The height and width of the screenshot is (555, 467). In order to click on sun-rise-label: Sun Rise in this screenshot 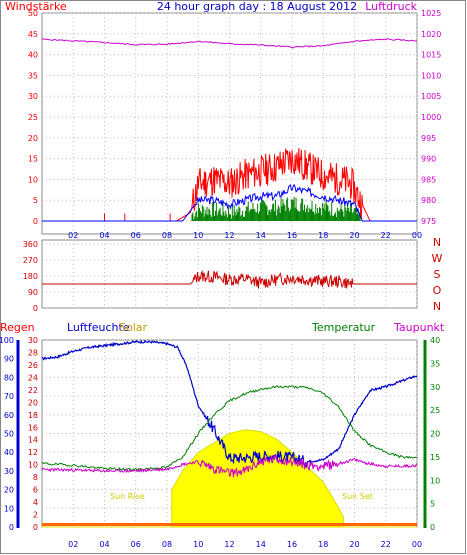, I will do `click(127, 496)`.